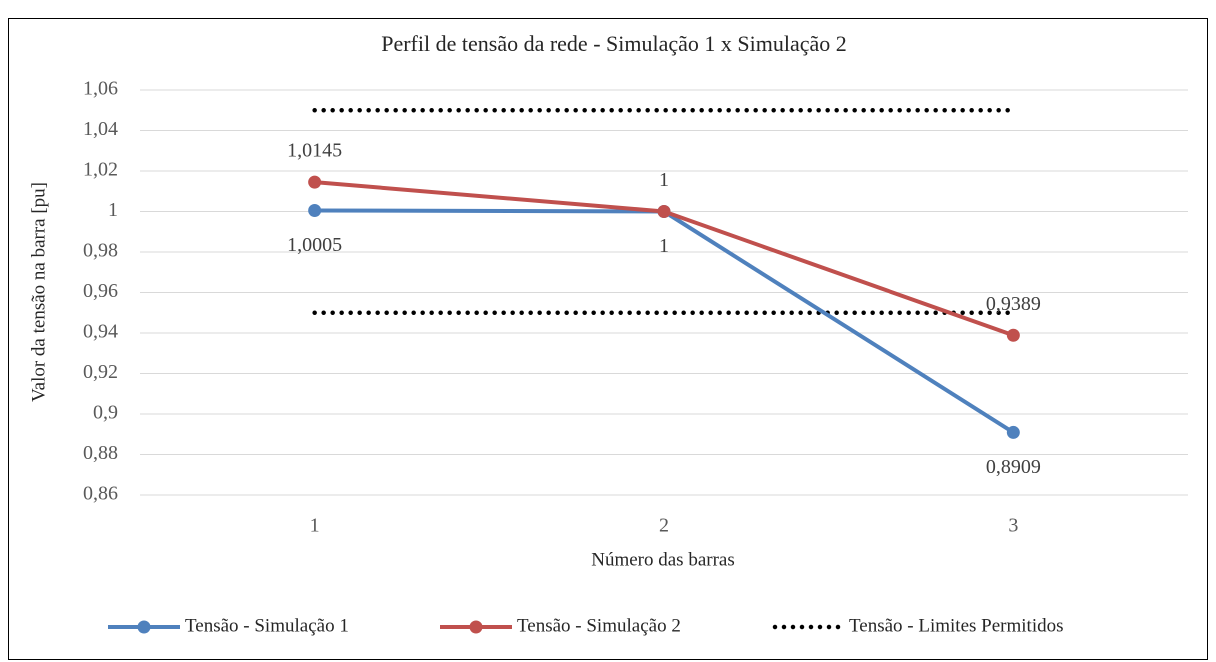 This screenshot has width=1216, height=662. Describe the element at coordinates (956, 625) in the screenshot. I see `legend-label: Tensão - Limites Permitidos` at that location.